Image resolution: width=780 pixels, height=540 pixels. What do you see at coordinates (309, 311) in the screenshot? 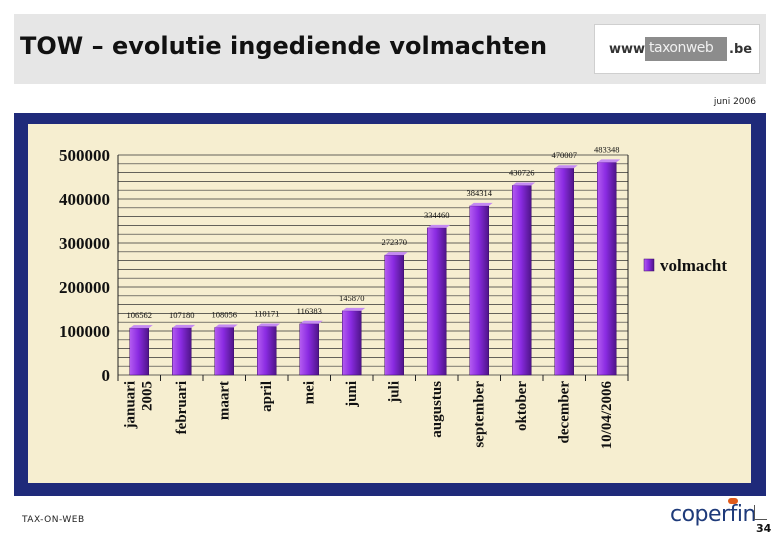
I see `data-label: 116383` at bounding box center [309, 311].